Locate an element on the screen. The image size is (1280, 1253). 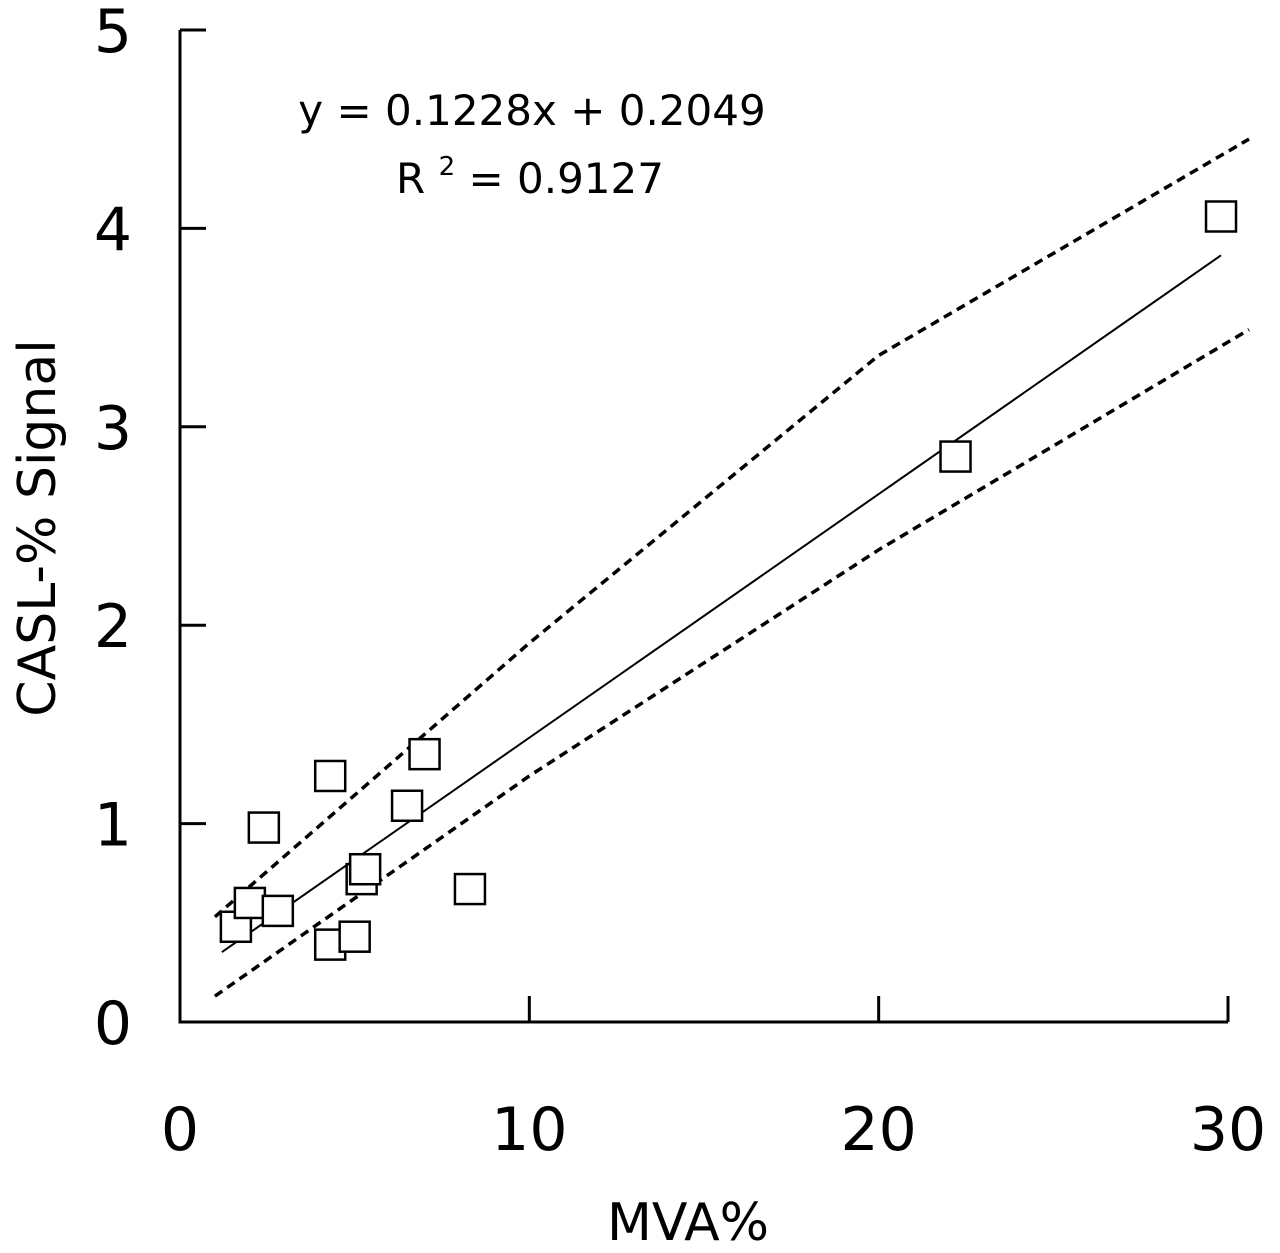
r-squared-prefix: R is located at coordinates (410, 178).